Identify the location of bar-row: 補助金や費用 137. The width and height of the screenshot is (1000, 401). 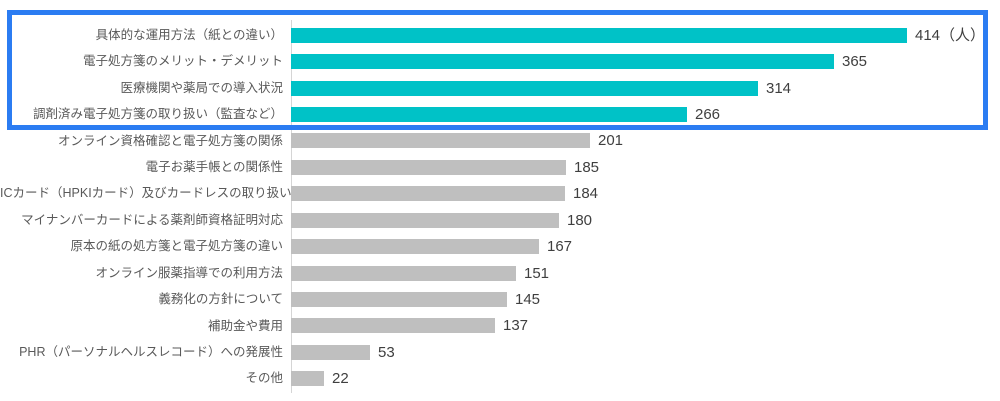
(500, 326).